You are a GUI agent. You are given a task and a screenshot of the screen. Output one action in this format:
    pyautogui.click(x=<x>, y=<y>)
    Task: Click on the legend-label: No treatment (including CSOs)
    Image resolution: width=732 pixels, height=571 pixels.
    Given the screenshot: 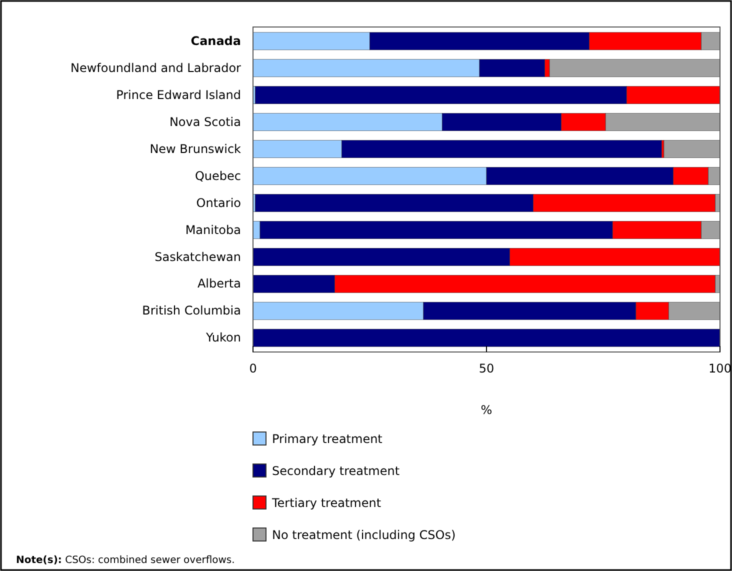 What is the action you would take?
    pyautogui.click(x=364, y=535)
    